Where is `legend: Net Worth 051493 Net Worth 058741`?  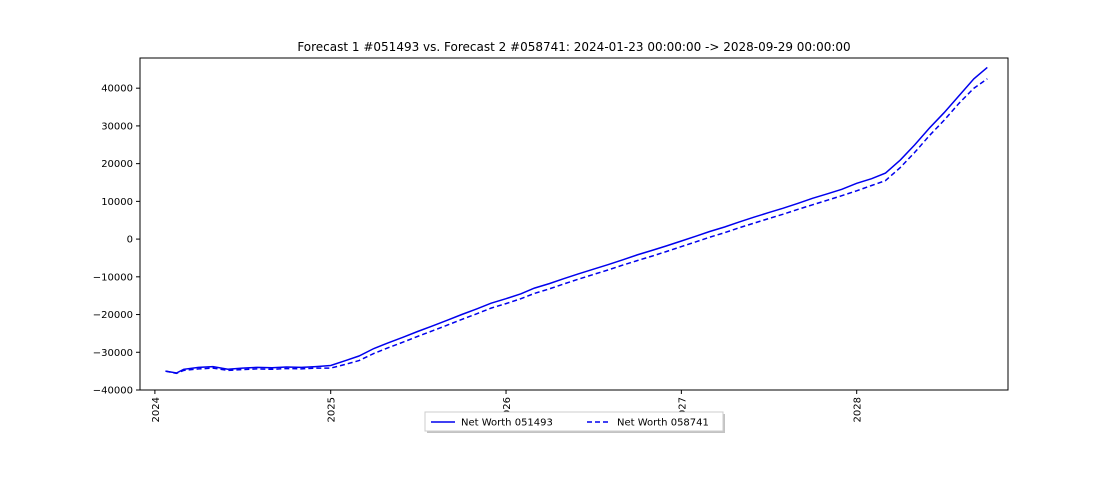 legend: Net Worth 051493 Net Worth 058741 is located at coordinates (574, 422).